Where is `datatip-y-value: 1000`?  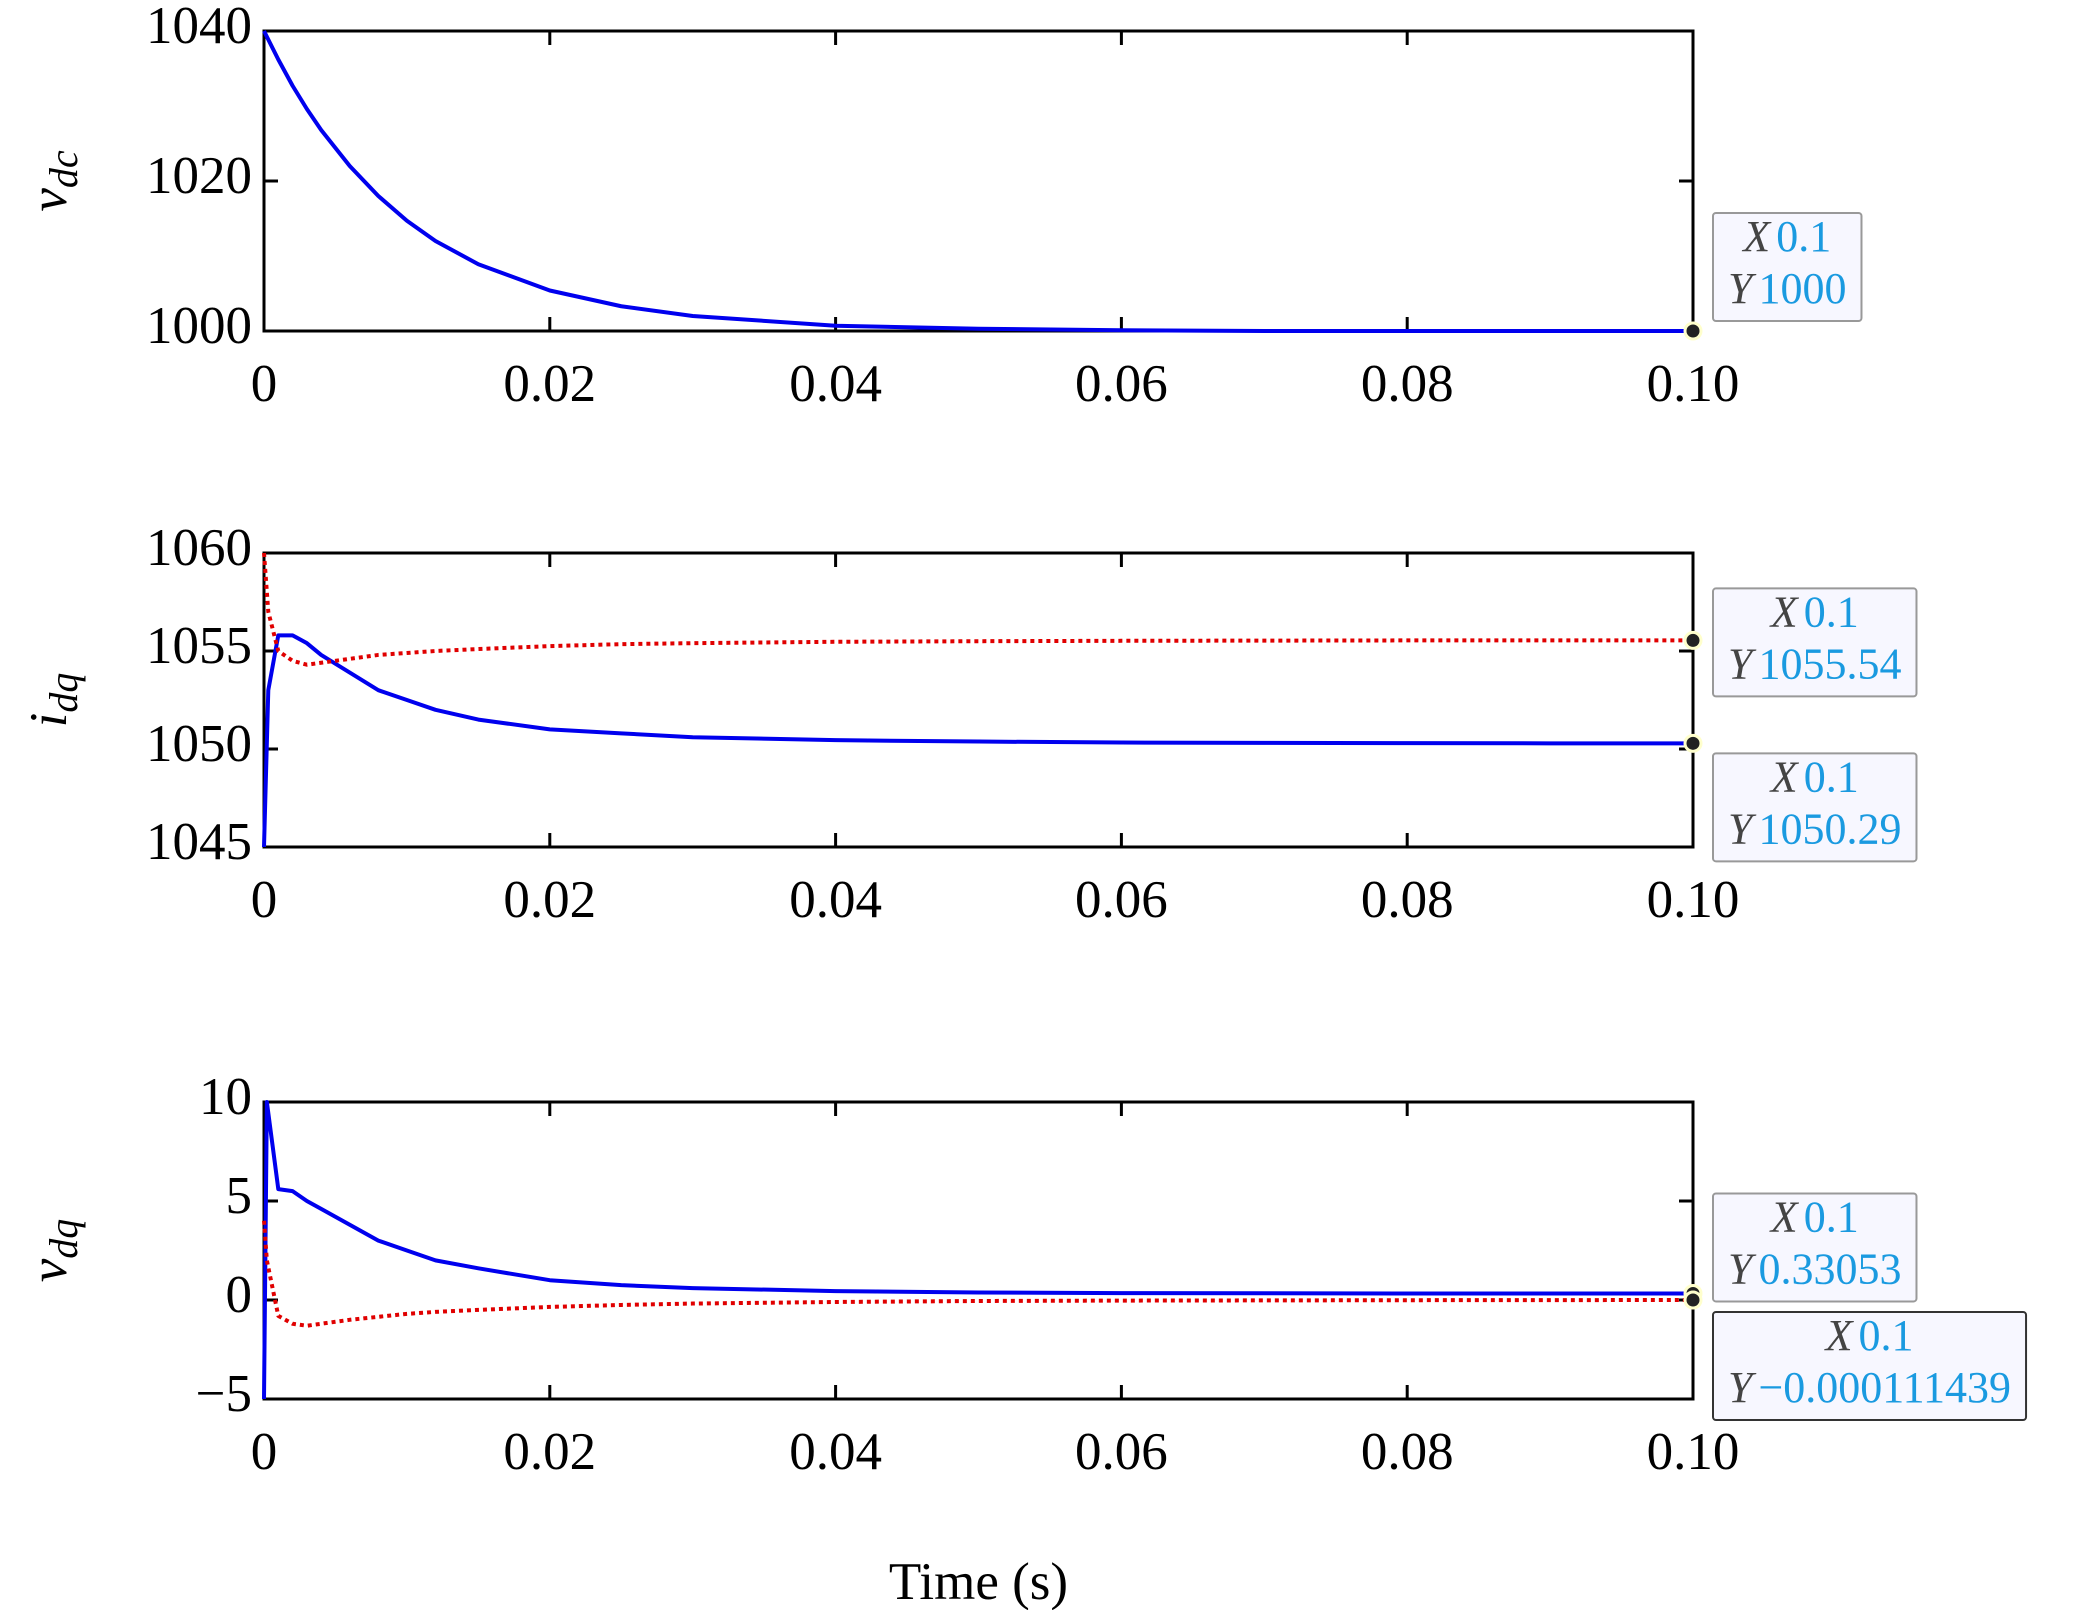
datatip-y-value: 1000 is located at coordinates (1802, 288).